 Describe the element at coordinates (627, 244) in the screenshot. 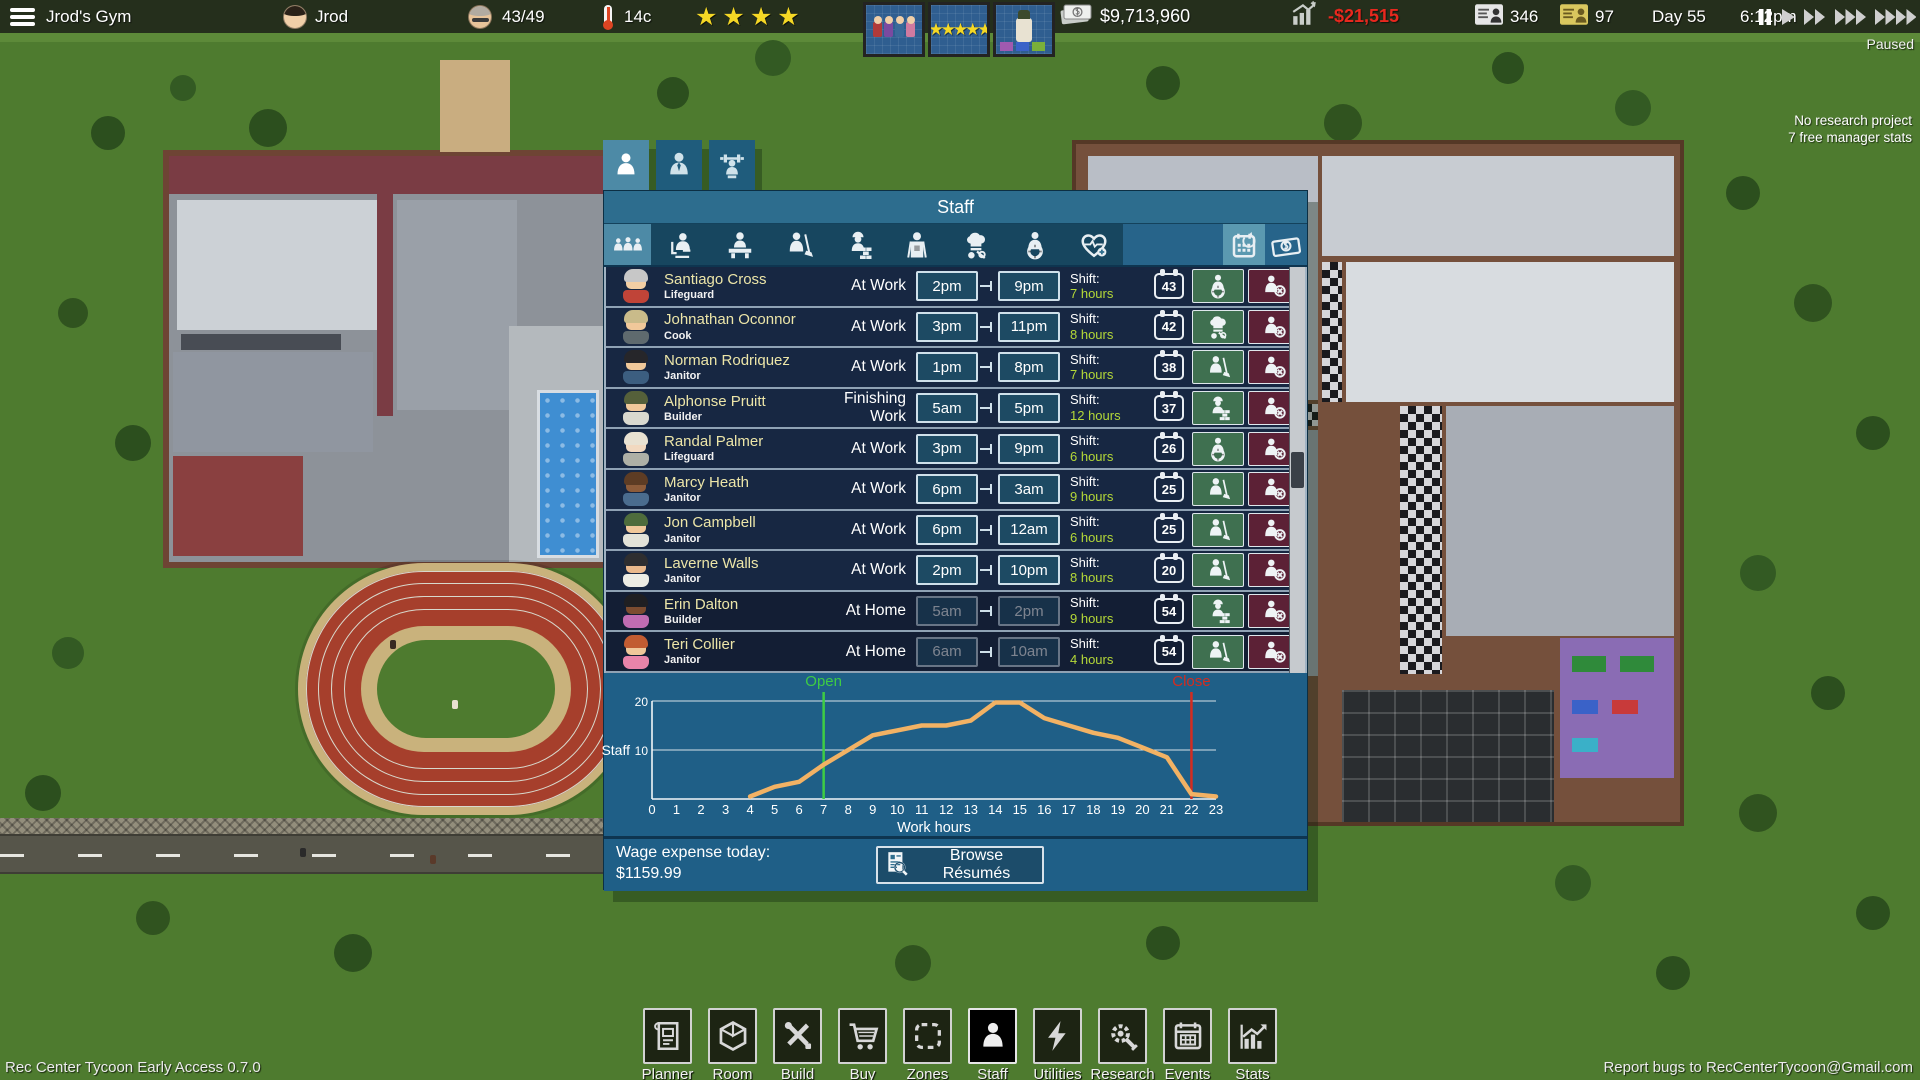

I see `filter-all-staff` at that location.